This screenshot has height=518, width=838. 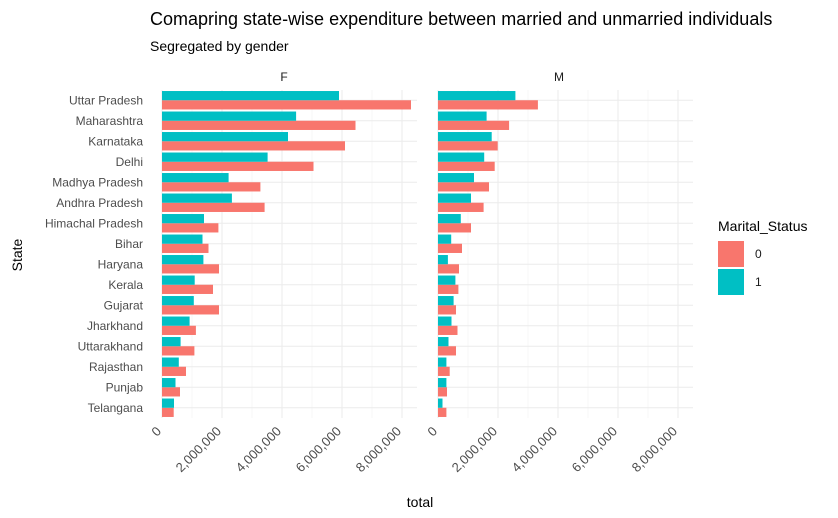 What do you see at coordinates (129, 162) in the screenshot?
I see `y-tick-label: Delhi` at bounding box center [129, 162].